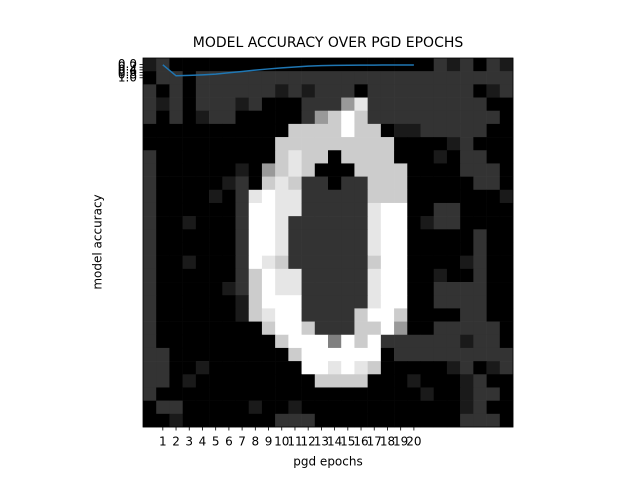  What do you see at coordinates (127, 67) in the screenshot?
I see `y-tick-label: 0.2` at bounding box center [127, 67].